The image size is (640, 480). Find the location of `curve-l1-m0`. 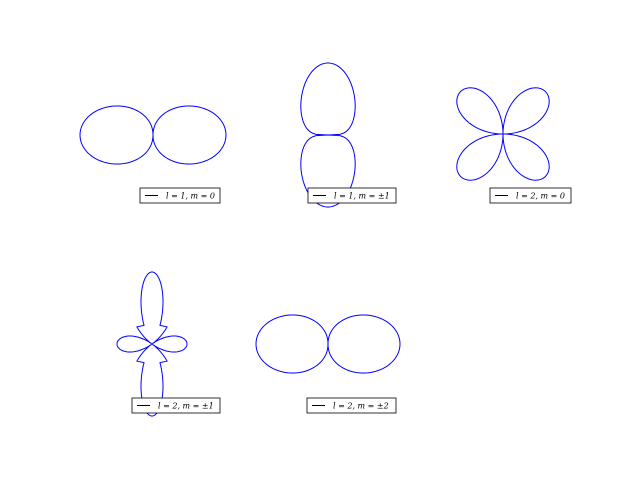

curve-l1-m0 is located at coordinates (153, 135).